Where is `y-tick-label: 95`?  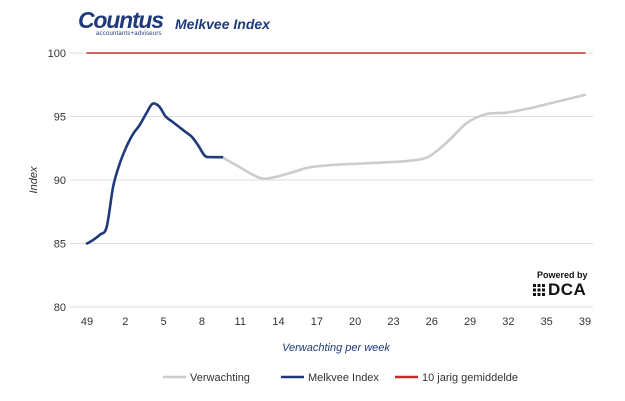
y-tick-label: 95 is located at coordinates (60, 118).